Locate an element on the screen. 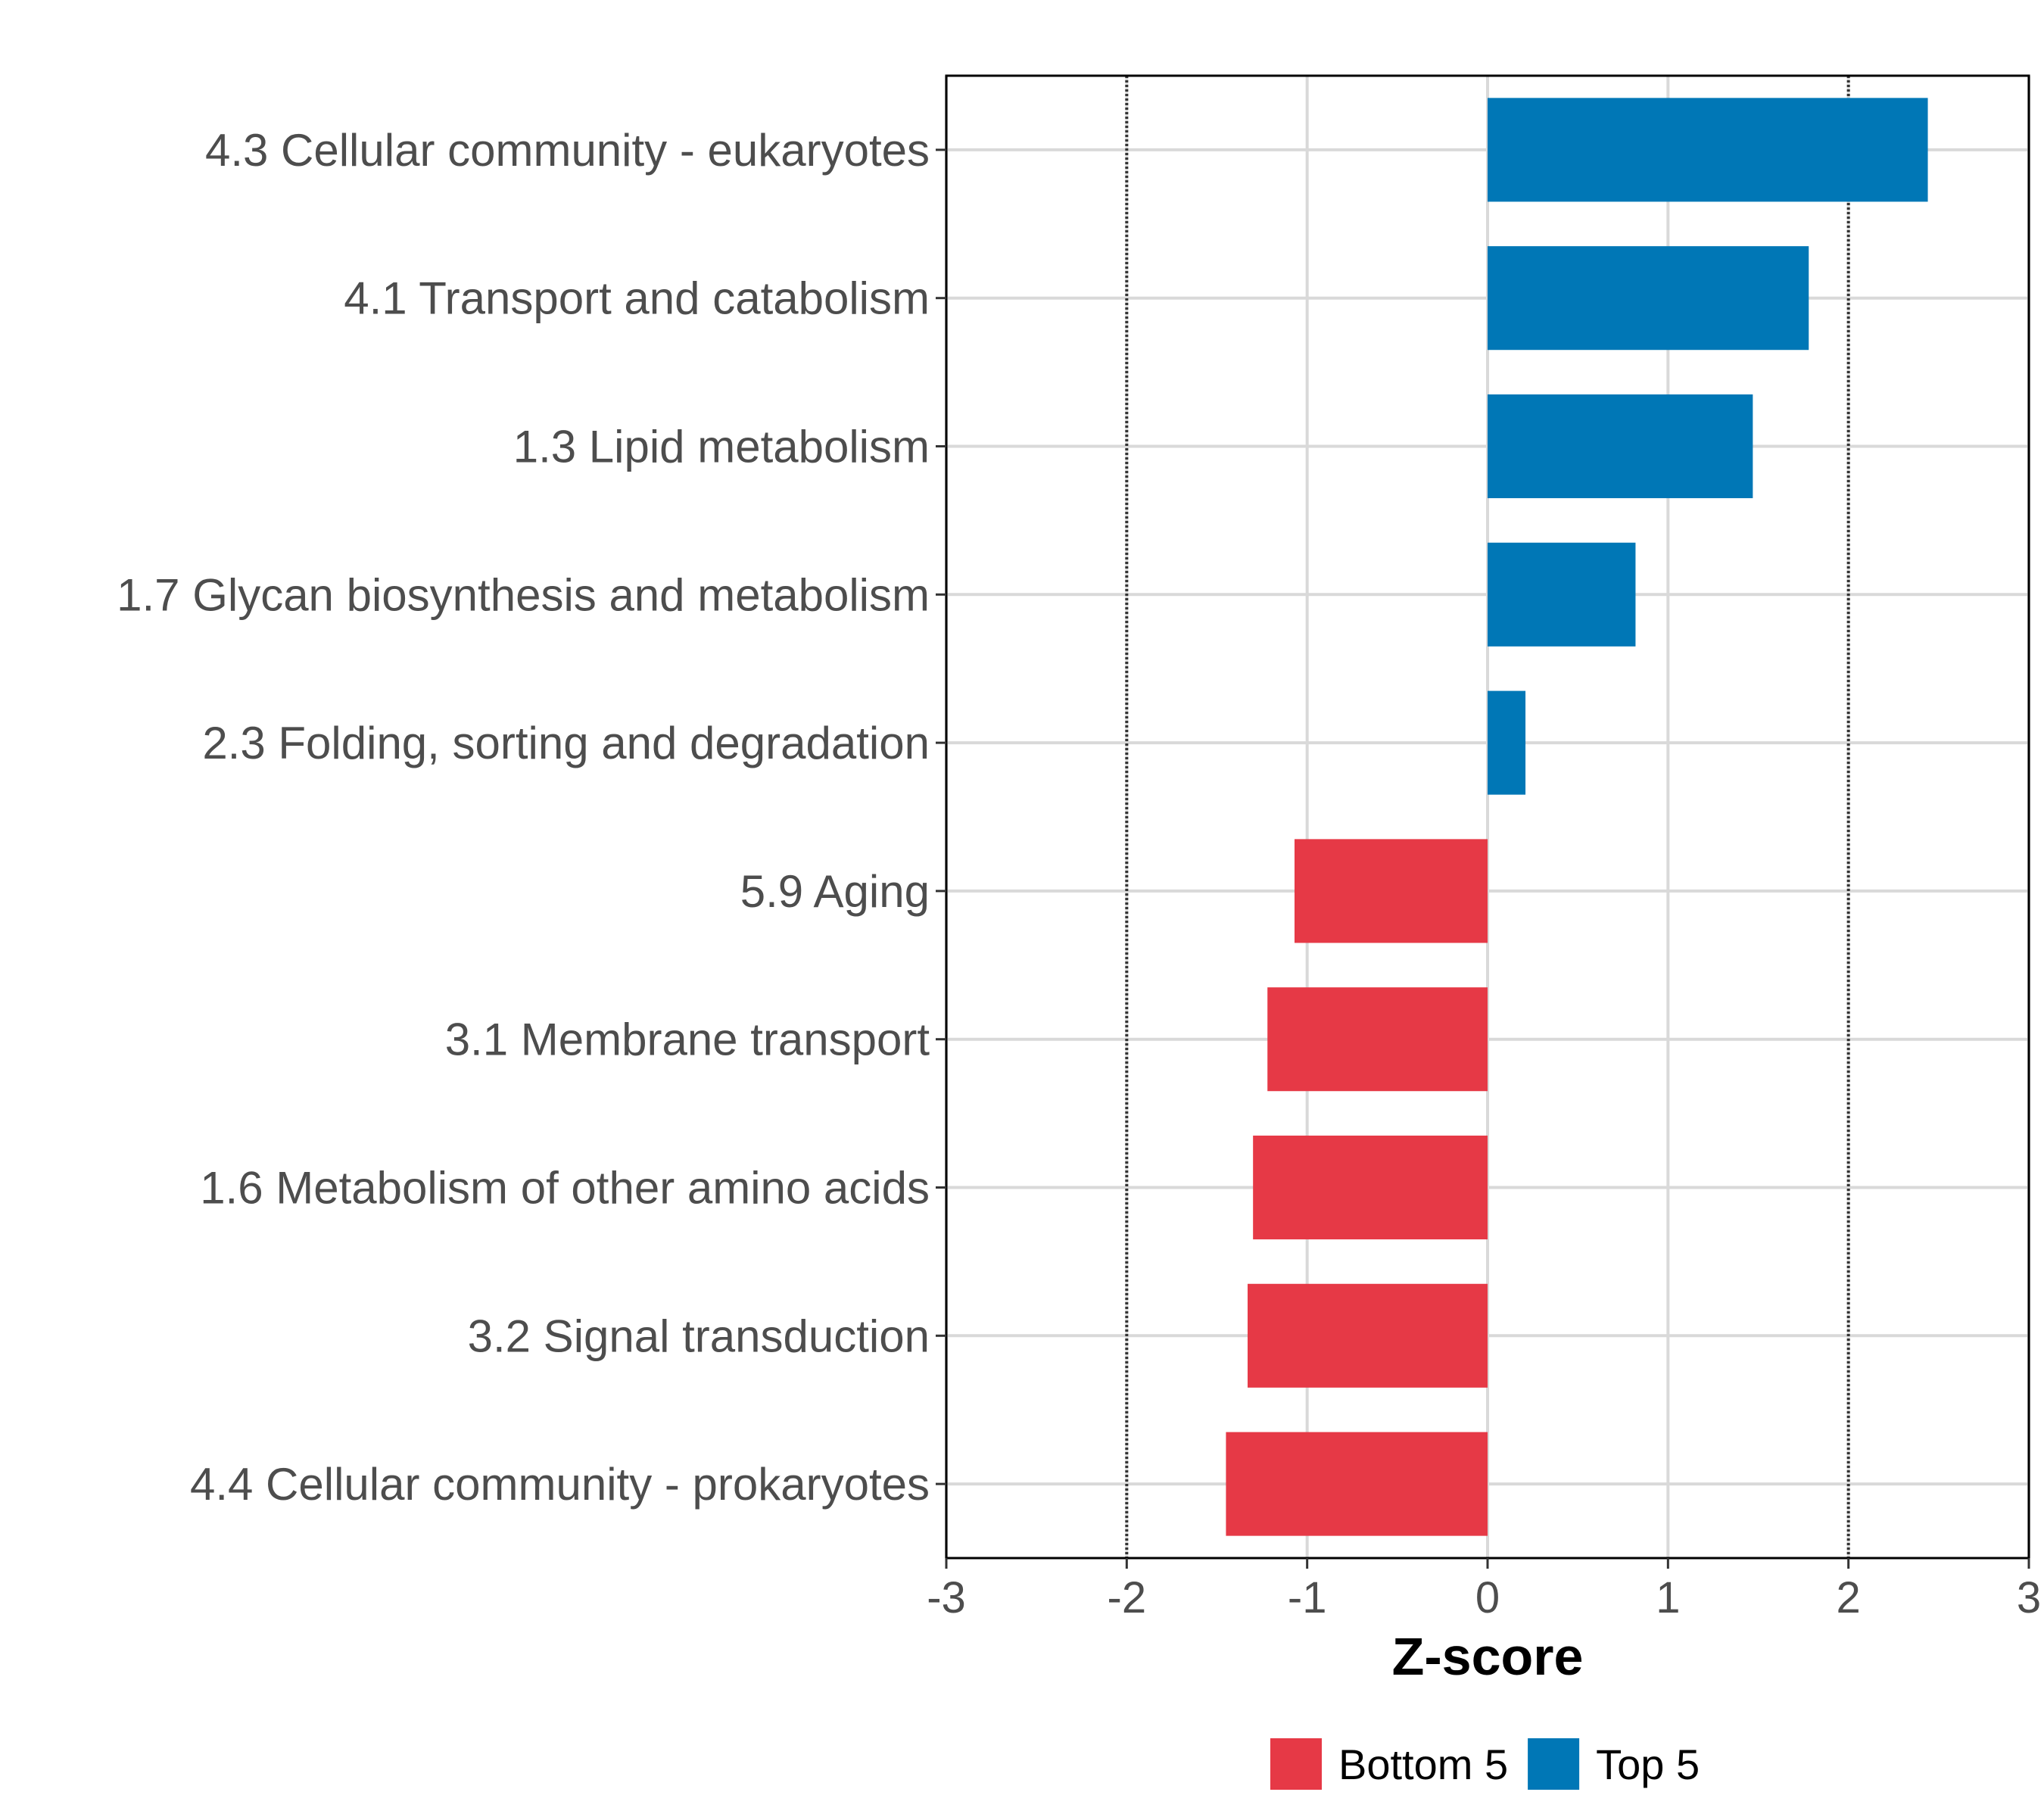  category-label: 4.4 Cellular community - prokaryotes is located at coordinates (560, 1484).